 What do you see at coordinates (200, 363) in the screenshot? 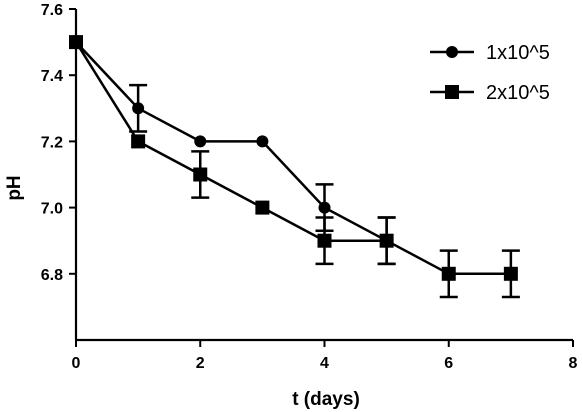
I see `x-tick-label: 2` at bounding box center [200, 363].